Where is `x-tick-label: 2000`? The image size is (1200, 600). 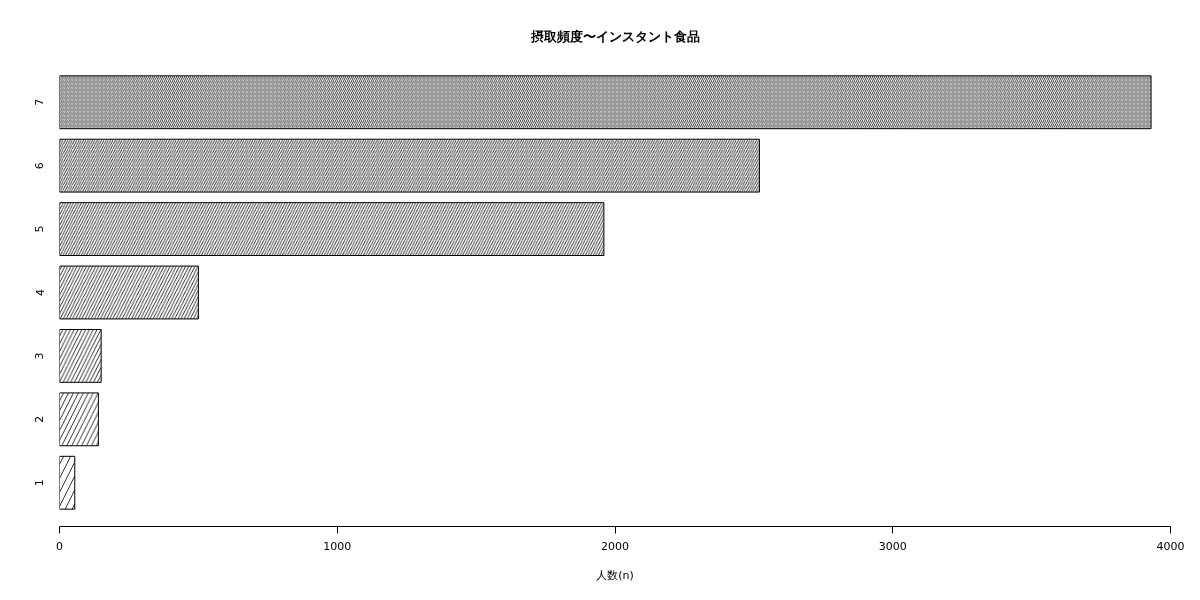 x-tick-label: 2000 is located at coordinates (615, 546).